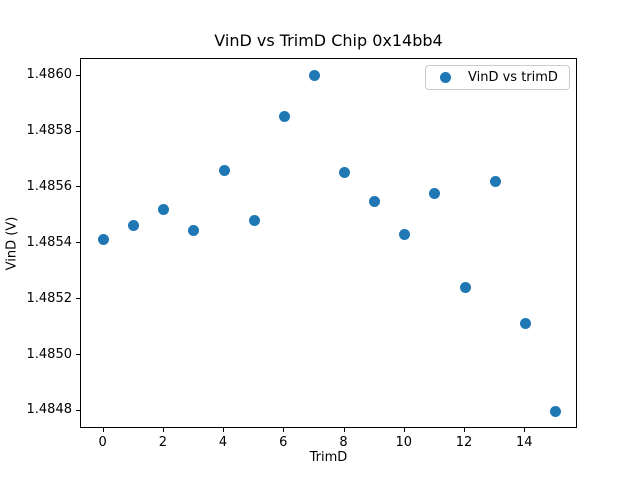 This screenshot has height=480, width=640. What do you see at coordinates (162, 442) in the screenshot?
I see `x-tick-label: 2` at bounding box center [162, 442].